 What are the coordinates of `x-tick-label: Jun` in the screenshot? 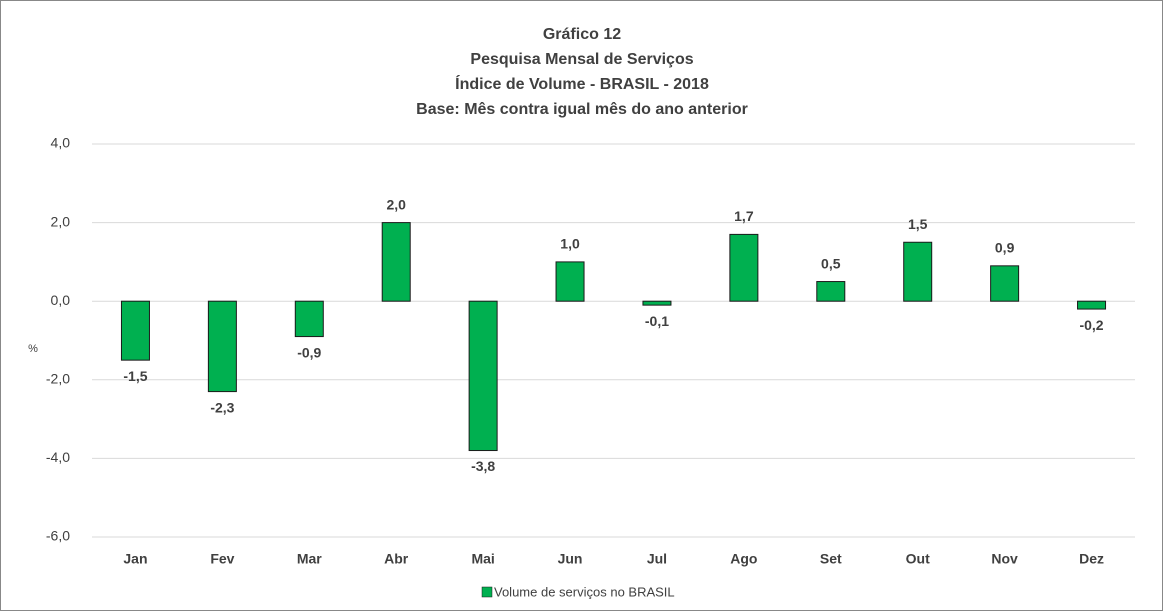 It's located at (570, 559).